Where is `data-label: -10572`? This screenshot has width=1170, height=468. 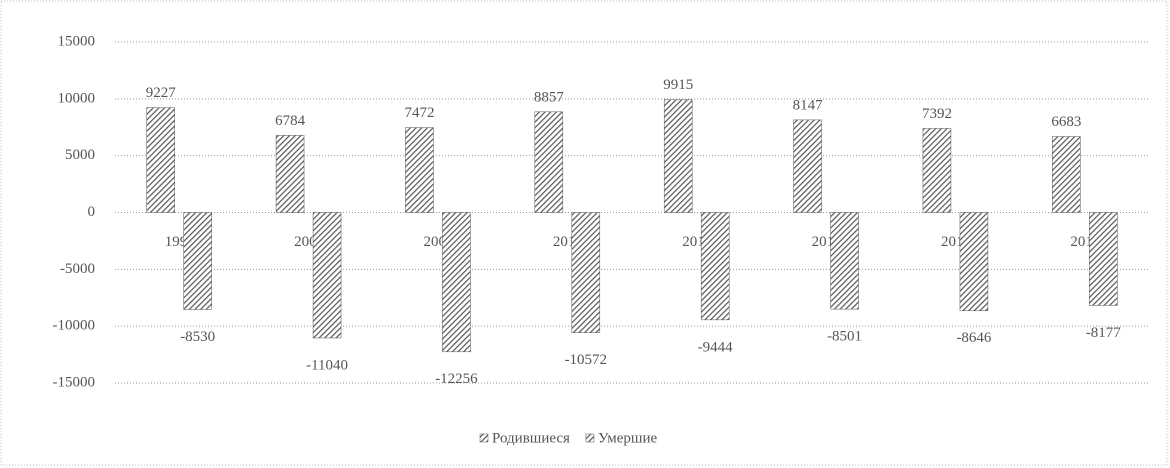 data-label: -10572 is located at coordinates (586, 360).